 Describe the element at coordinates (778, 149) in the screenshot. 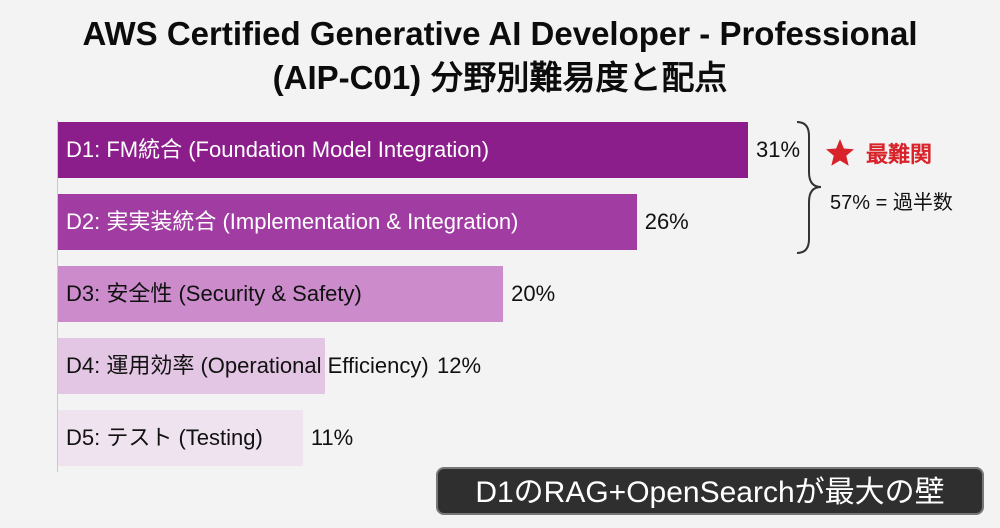

I see `value-label-d1: 31%` at that location.